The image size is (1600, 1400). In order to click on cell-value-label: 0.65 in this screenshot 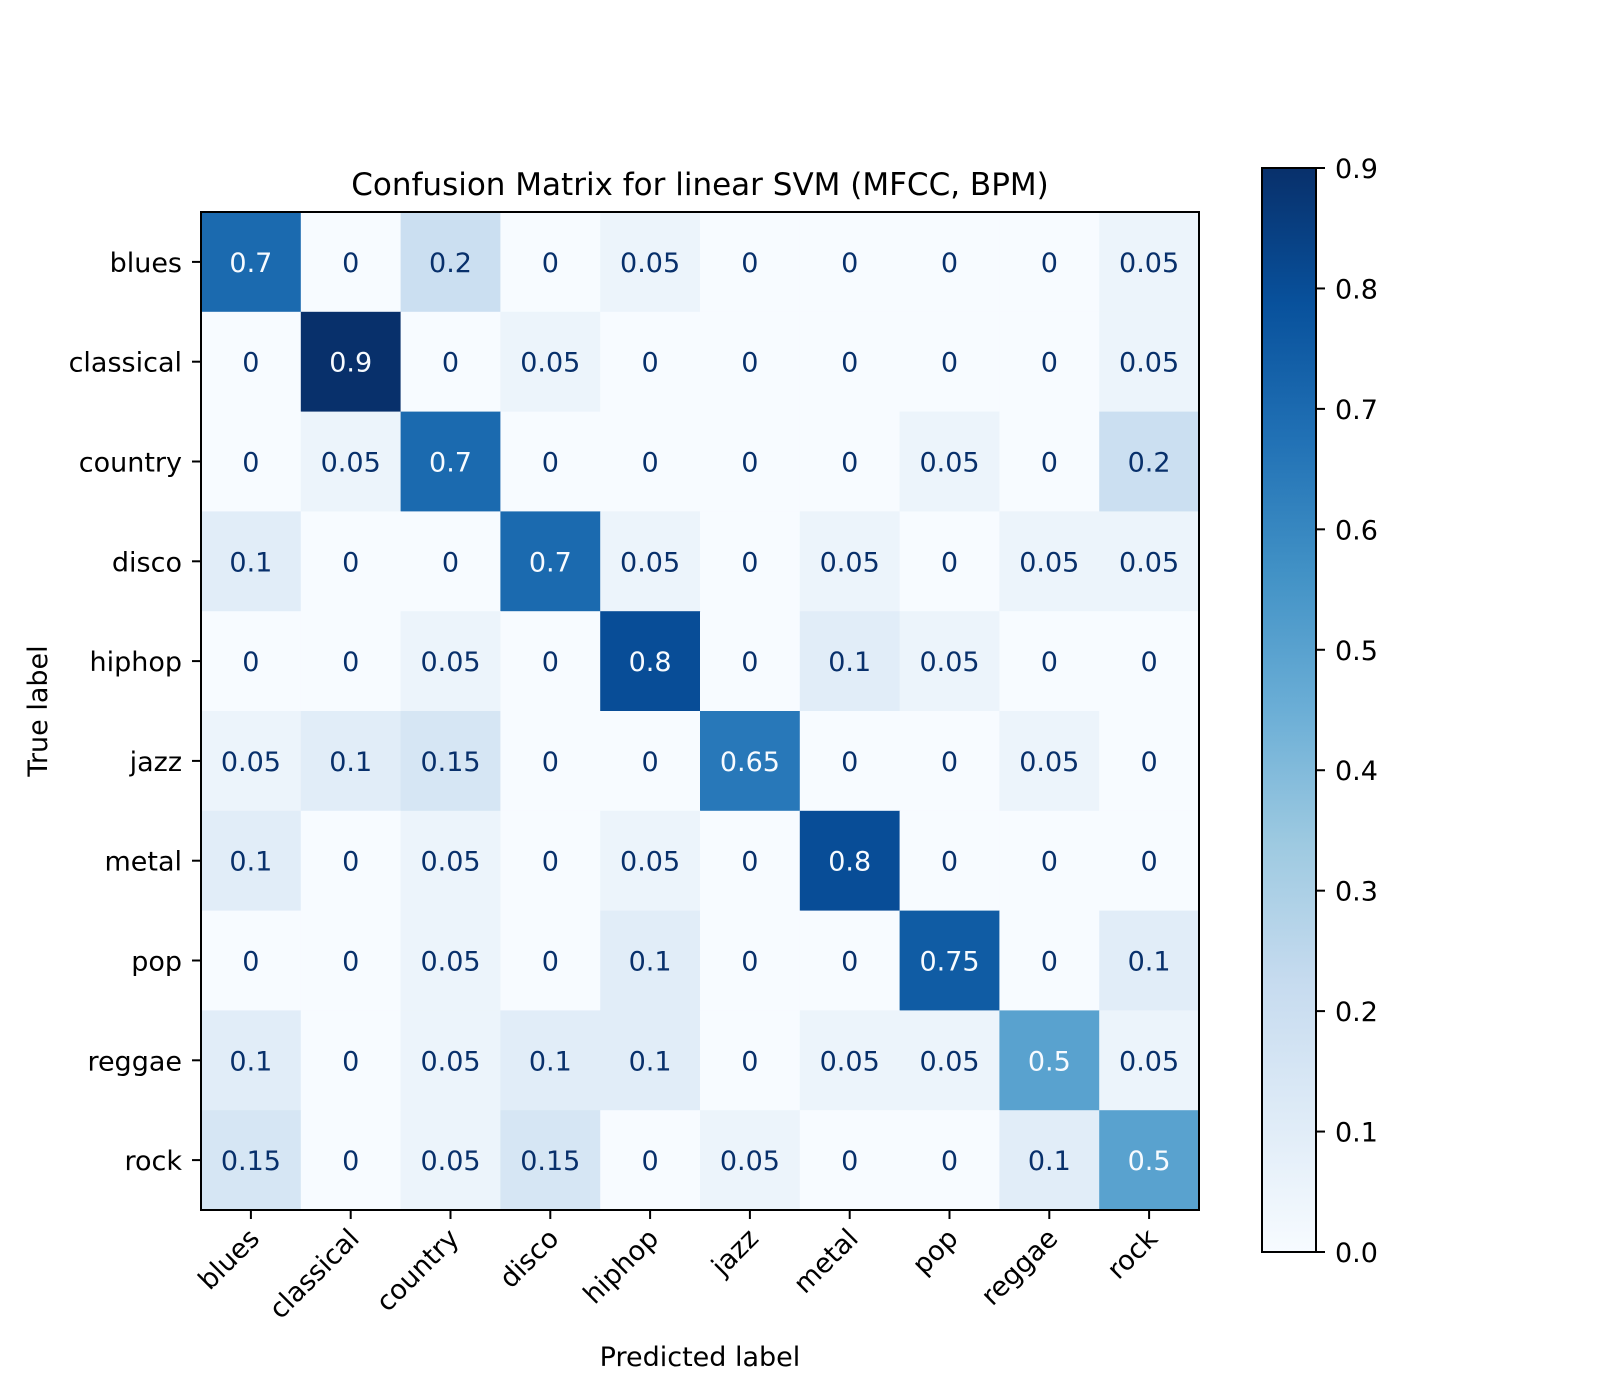, I will do `click(750, 762)`.